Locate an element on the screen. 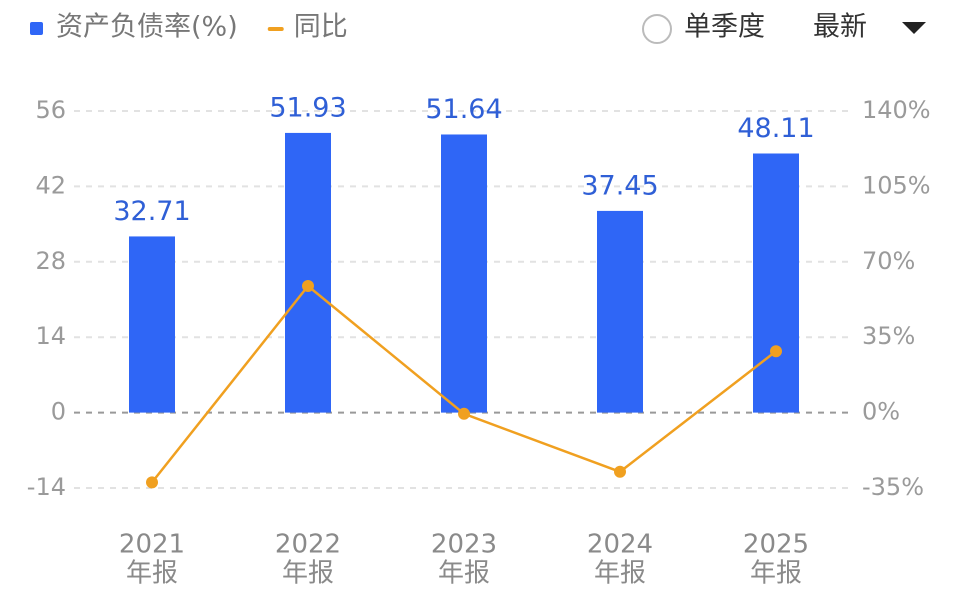 The height and width of the screenshot is (614, 961). latest-select: 最新 is located at coordinates (840, 27).